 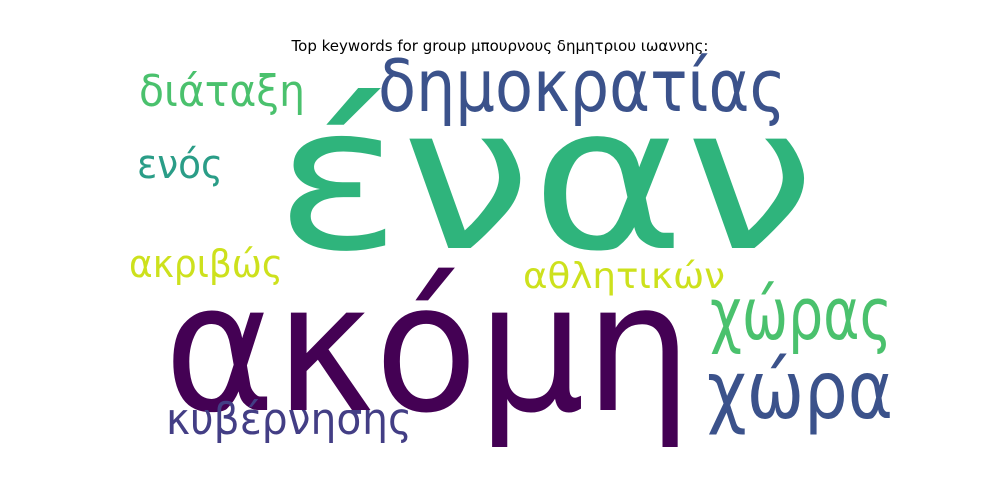 I want to click on cloud-word: δημοκρατίας, so click(x=582, y=86).